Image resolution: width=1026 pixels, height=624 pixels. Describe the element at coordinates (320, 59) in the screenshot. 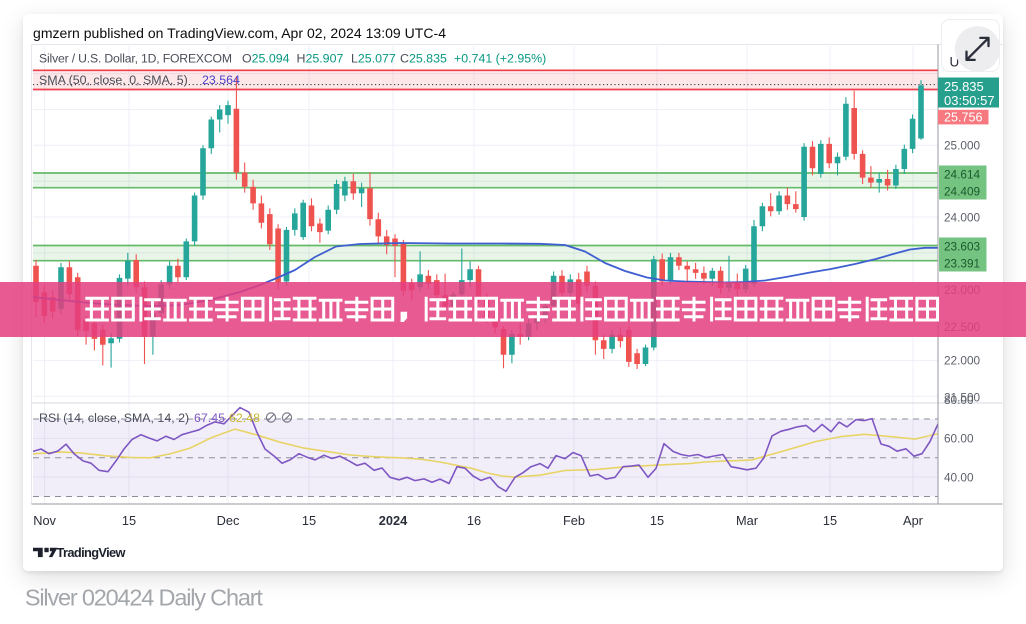

I see `svg-text: H25.907` at that location.